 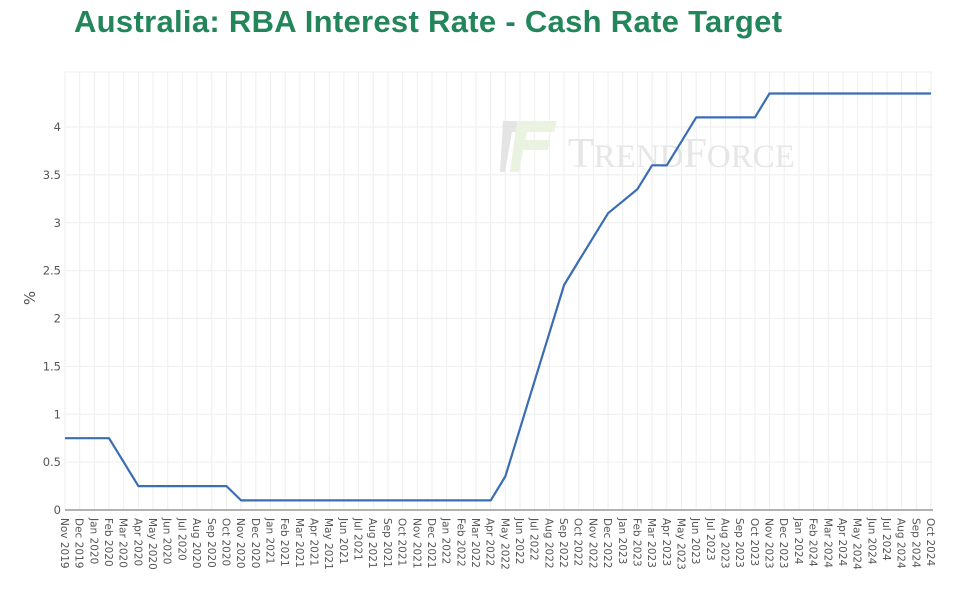 What do you see at coordinates (108, 542) in the screenshot?
I see `x-tick-label: Feb 2020` at bounding box center [108, 542].